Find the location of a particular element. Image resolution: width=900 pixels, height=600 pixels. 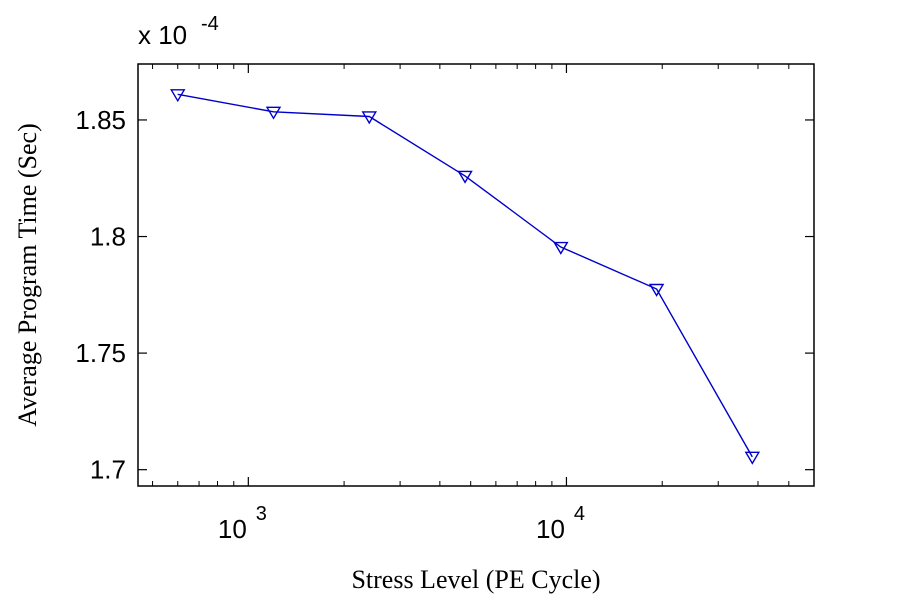

x-tick-label-exponent: 4 is located at coordinates (579, 514).